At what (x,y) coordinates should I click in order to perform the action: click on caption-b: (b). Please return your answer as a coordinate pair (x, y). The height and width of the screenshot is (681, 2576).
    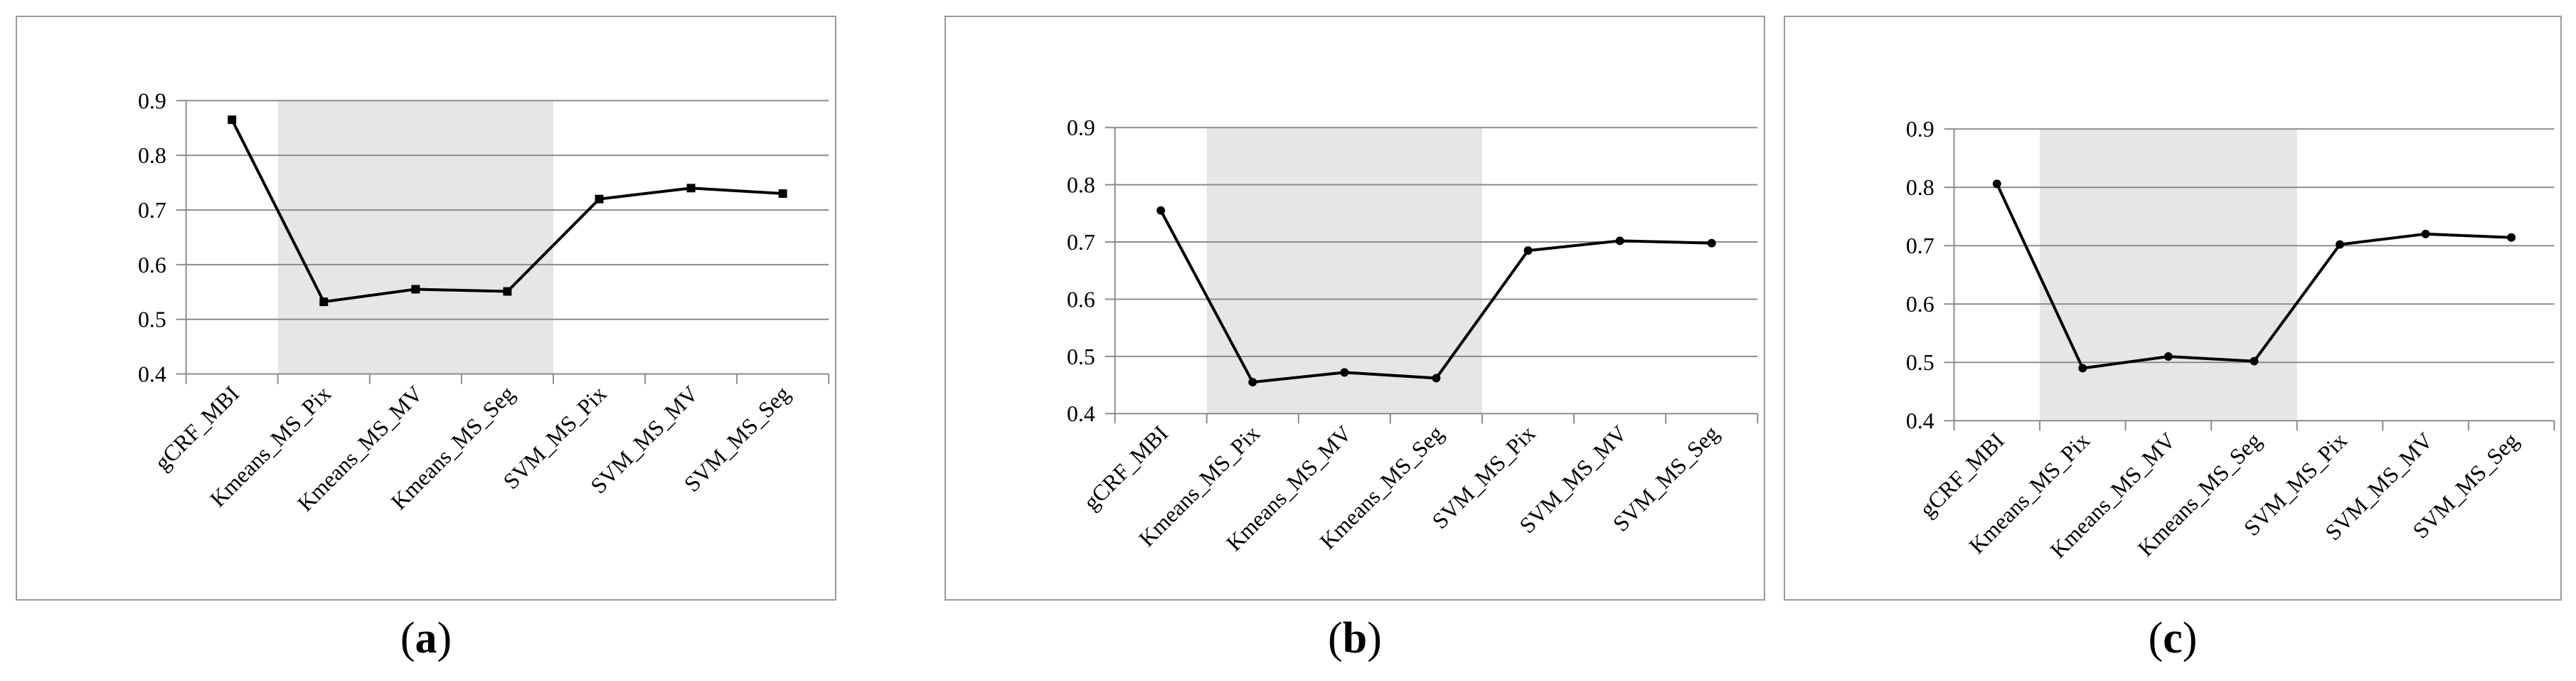
    Looking at the image, I should click on (1355, 638).